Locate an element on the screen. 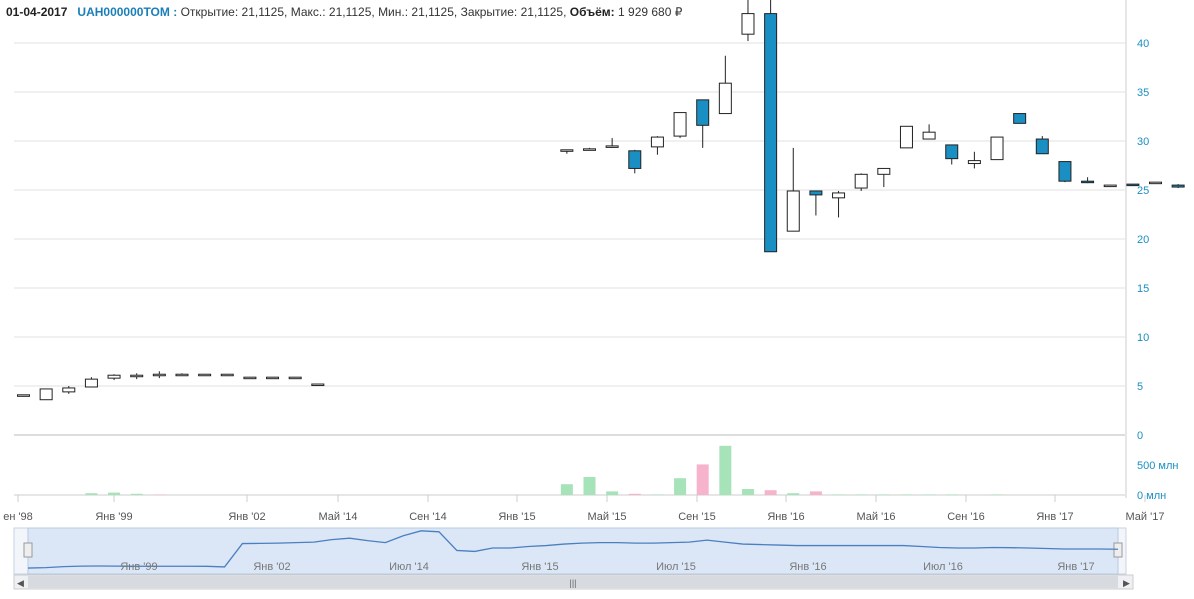 The image size is (1194, 599). volume-tick-label: 0 млн is located at coordinates (1151, 496).